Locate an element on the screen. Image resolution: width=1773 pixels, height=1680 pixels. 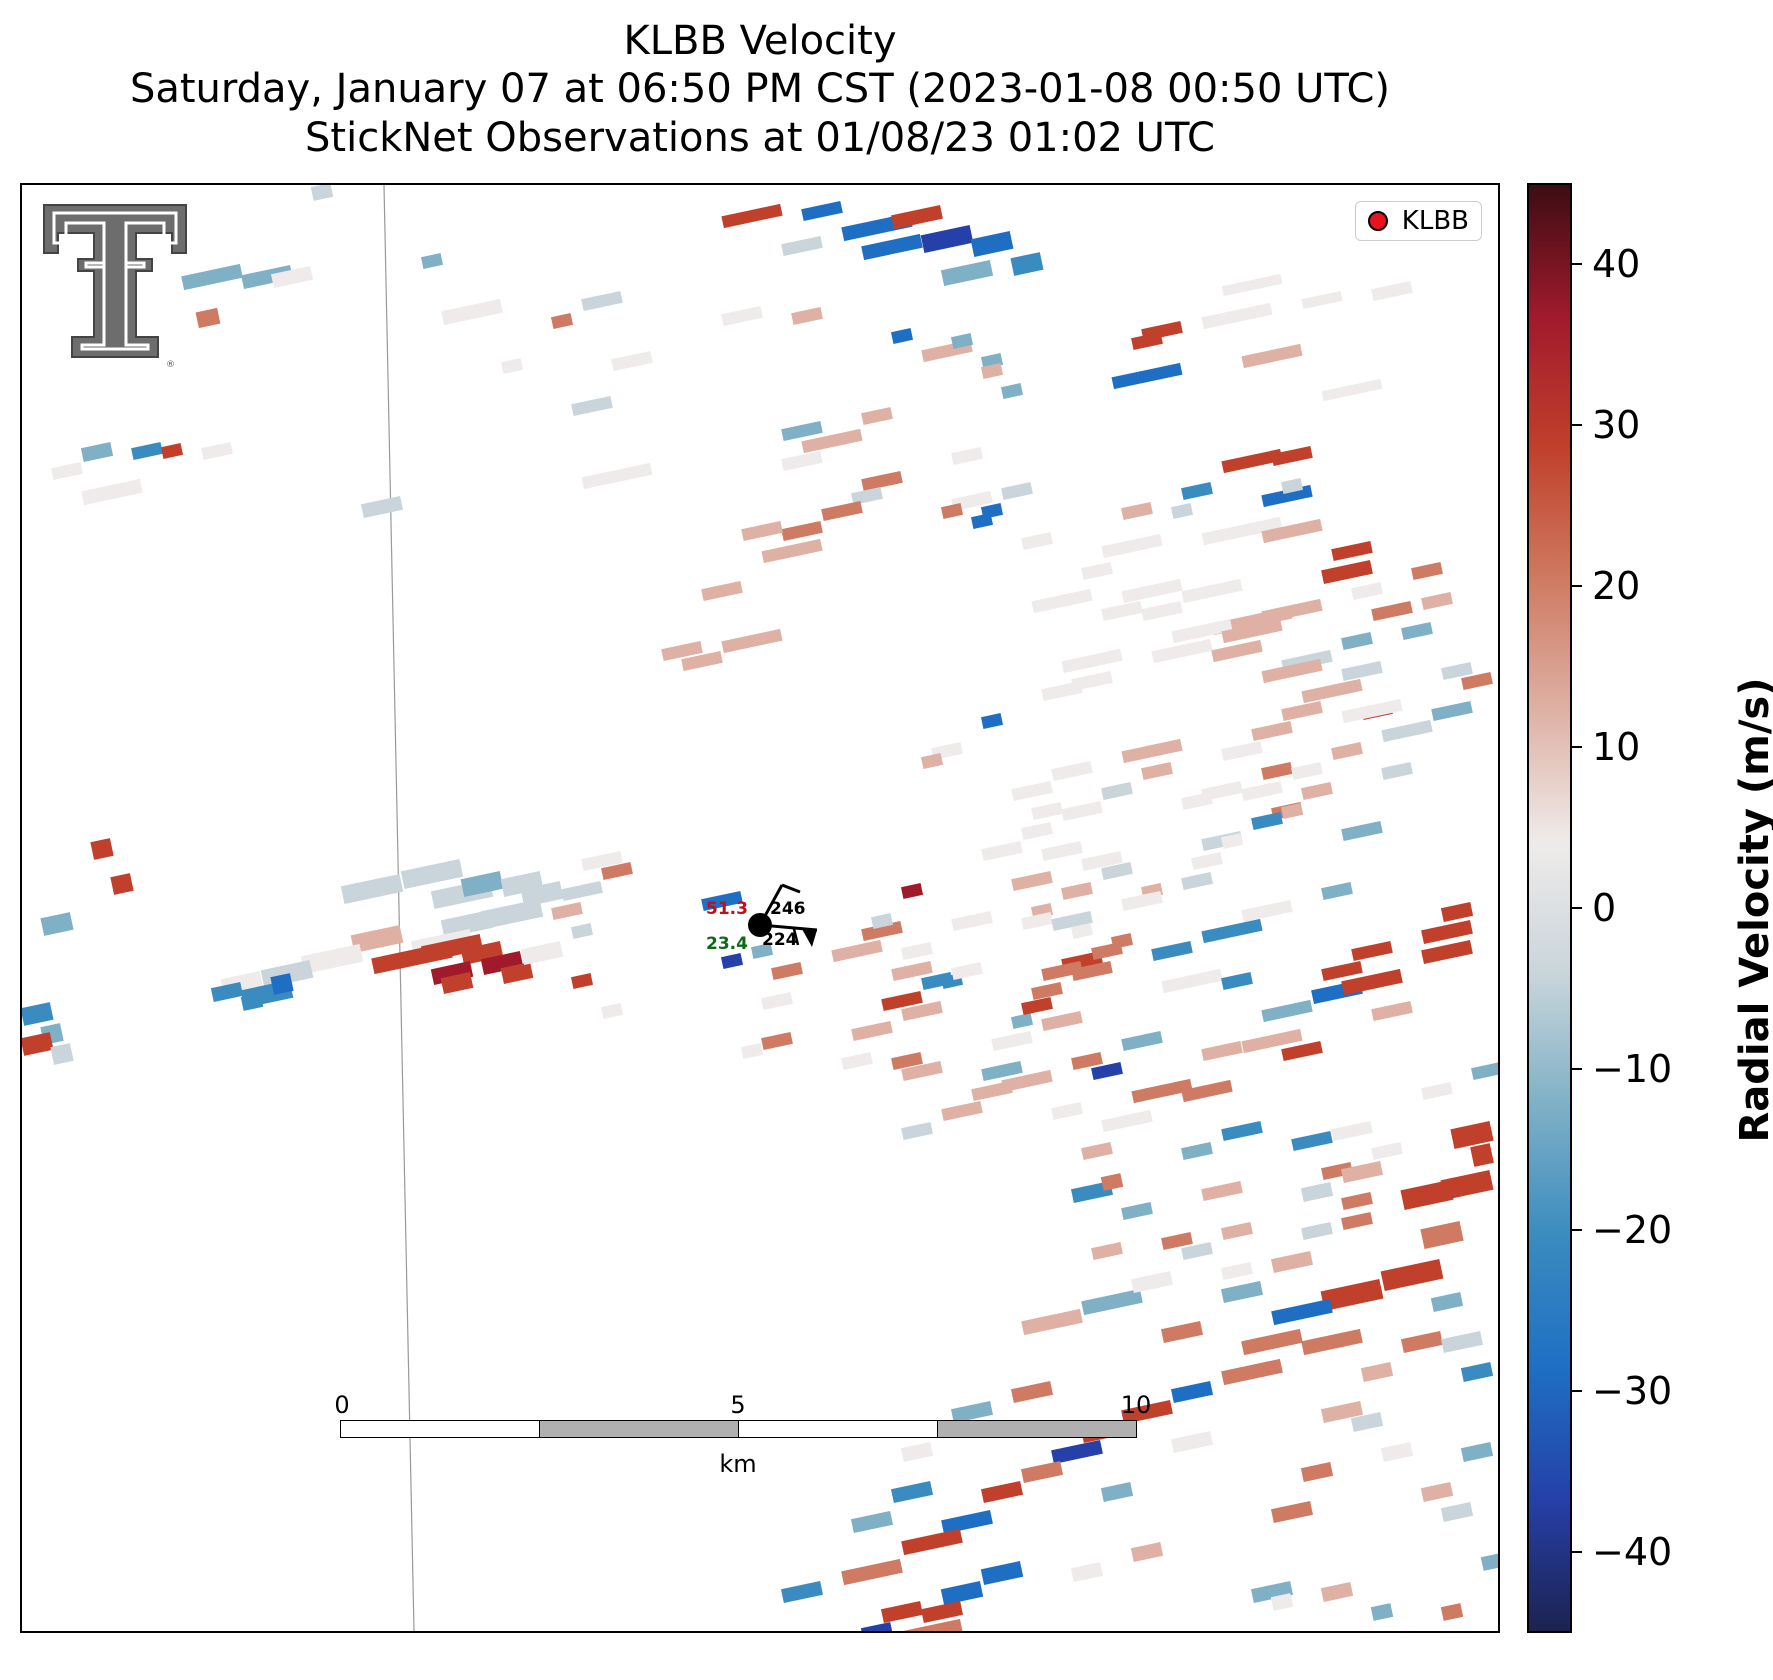
scale-tick-0: 0 is located at coordinates (342, 1405).